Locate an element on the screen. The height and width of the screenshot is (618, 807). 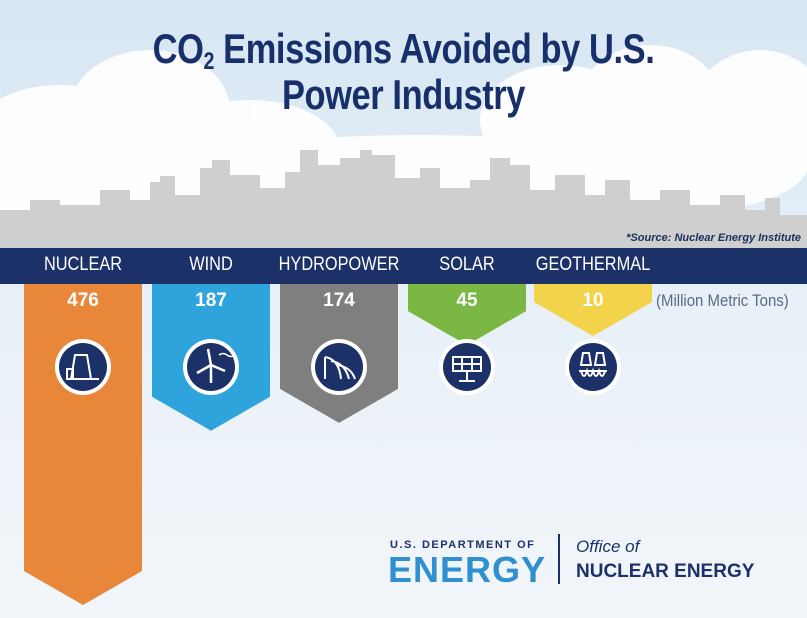
title-co: CO is located at coordinates (178, 48).